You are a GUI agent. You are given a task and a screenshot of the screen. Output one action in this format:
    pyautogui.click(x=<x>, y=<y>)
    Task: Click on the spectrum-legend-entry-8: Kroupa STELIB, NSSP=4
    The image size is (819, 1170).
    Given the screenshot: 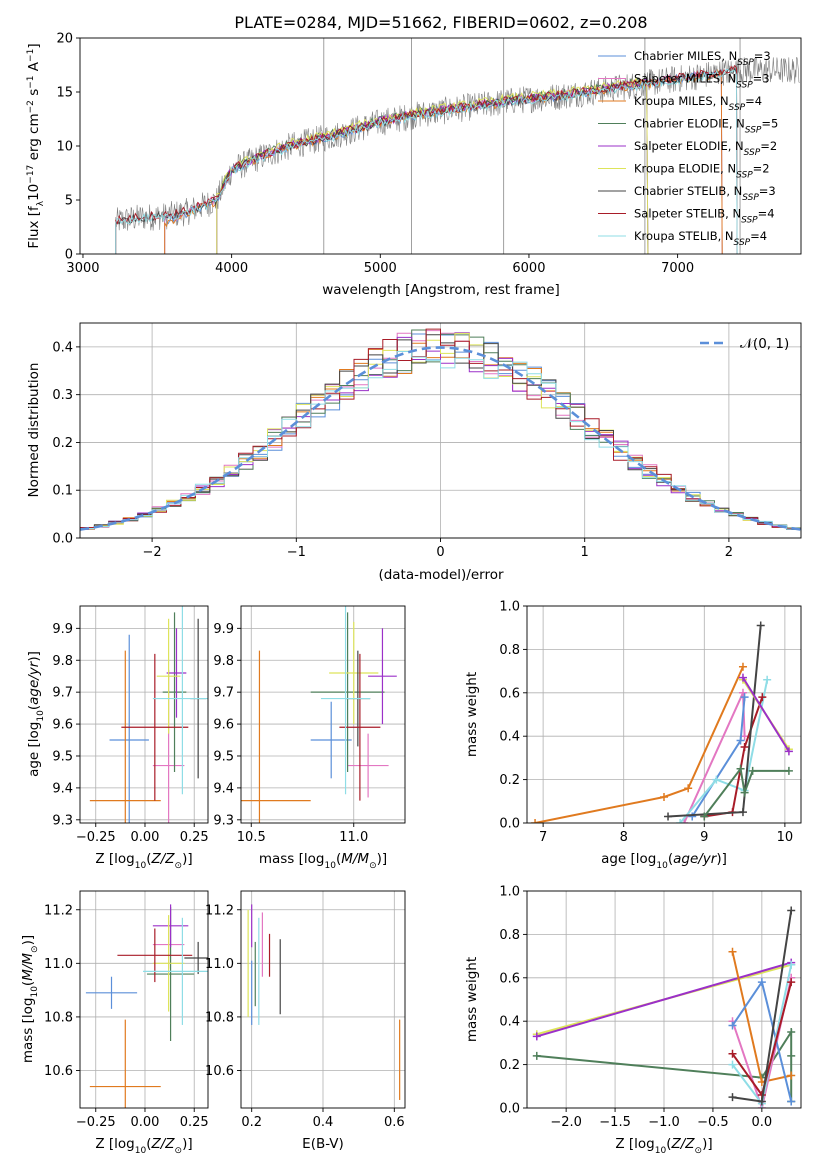 What is the action you would take?
    pyautogui.click(x=700, y=238)
    